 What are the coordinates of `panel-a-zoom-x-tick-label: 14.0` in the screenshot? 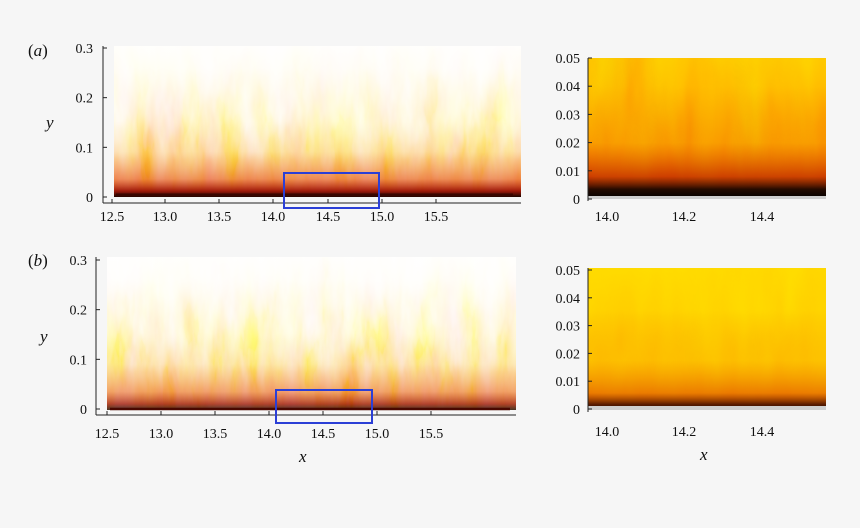 It's located at (607, 217).